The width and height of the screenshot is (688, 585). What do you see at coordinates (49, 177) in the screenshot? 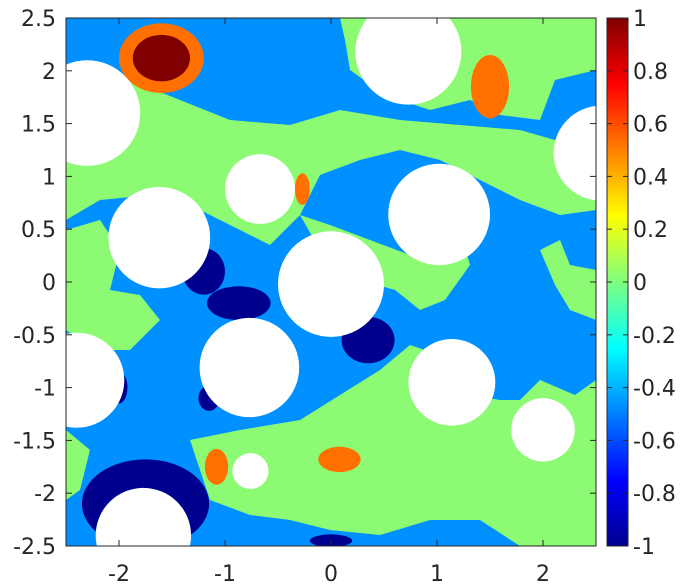
I see `y-tick-label: 1` at bounding box center [49, 177].